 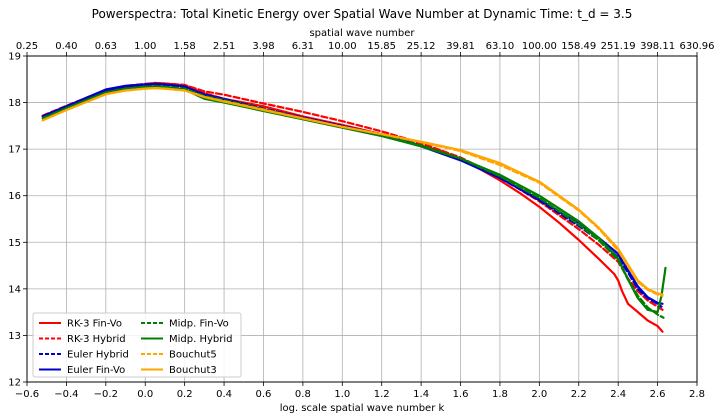 I want to click on y-tick-label: 12, so click(x=14, y=383).